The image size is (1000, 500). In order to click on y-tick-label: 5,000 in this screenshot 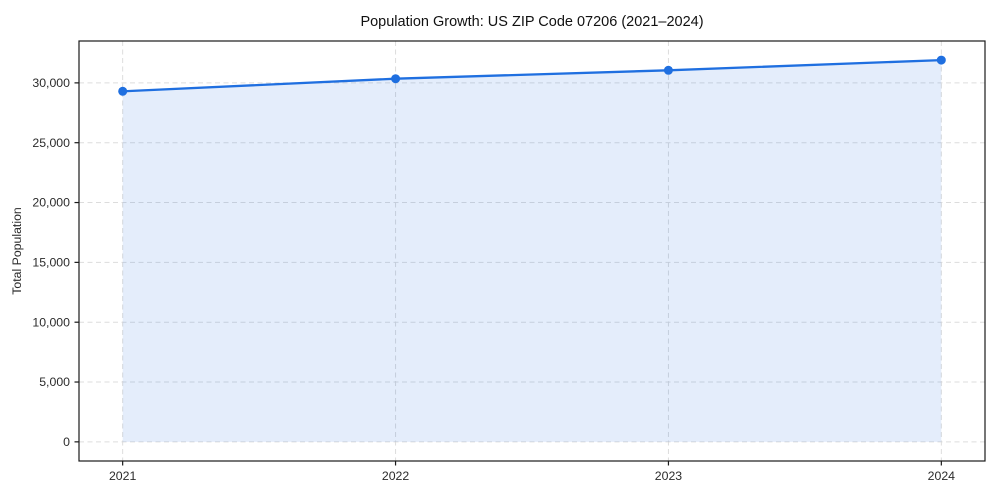, I will do `click(54, 382)`.